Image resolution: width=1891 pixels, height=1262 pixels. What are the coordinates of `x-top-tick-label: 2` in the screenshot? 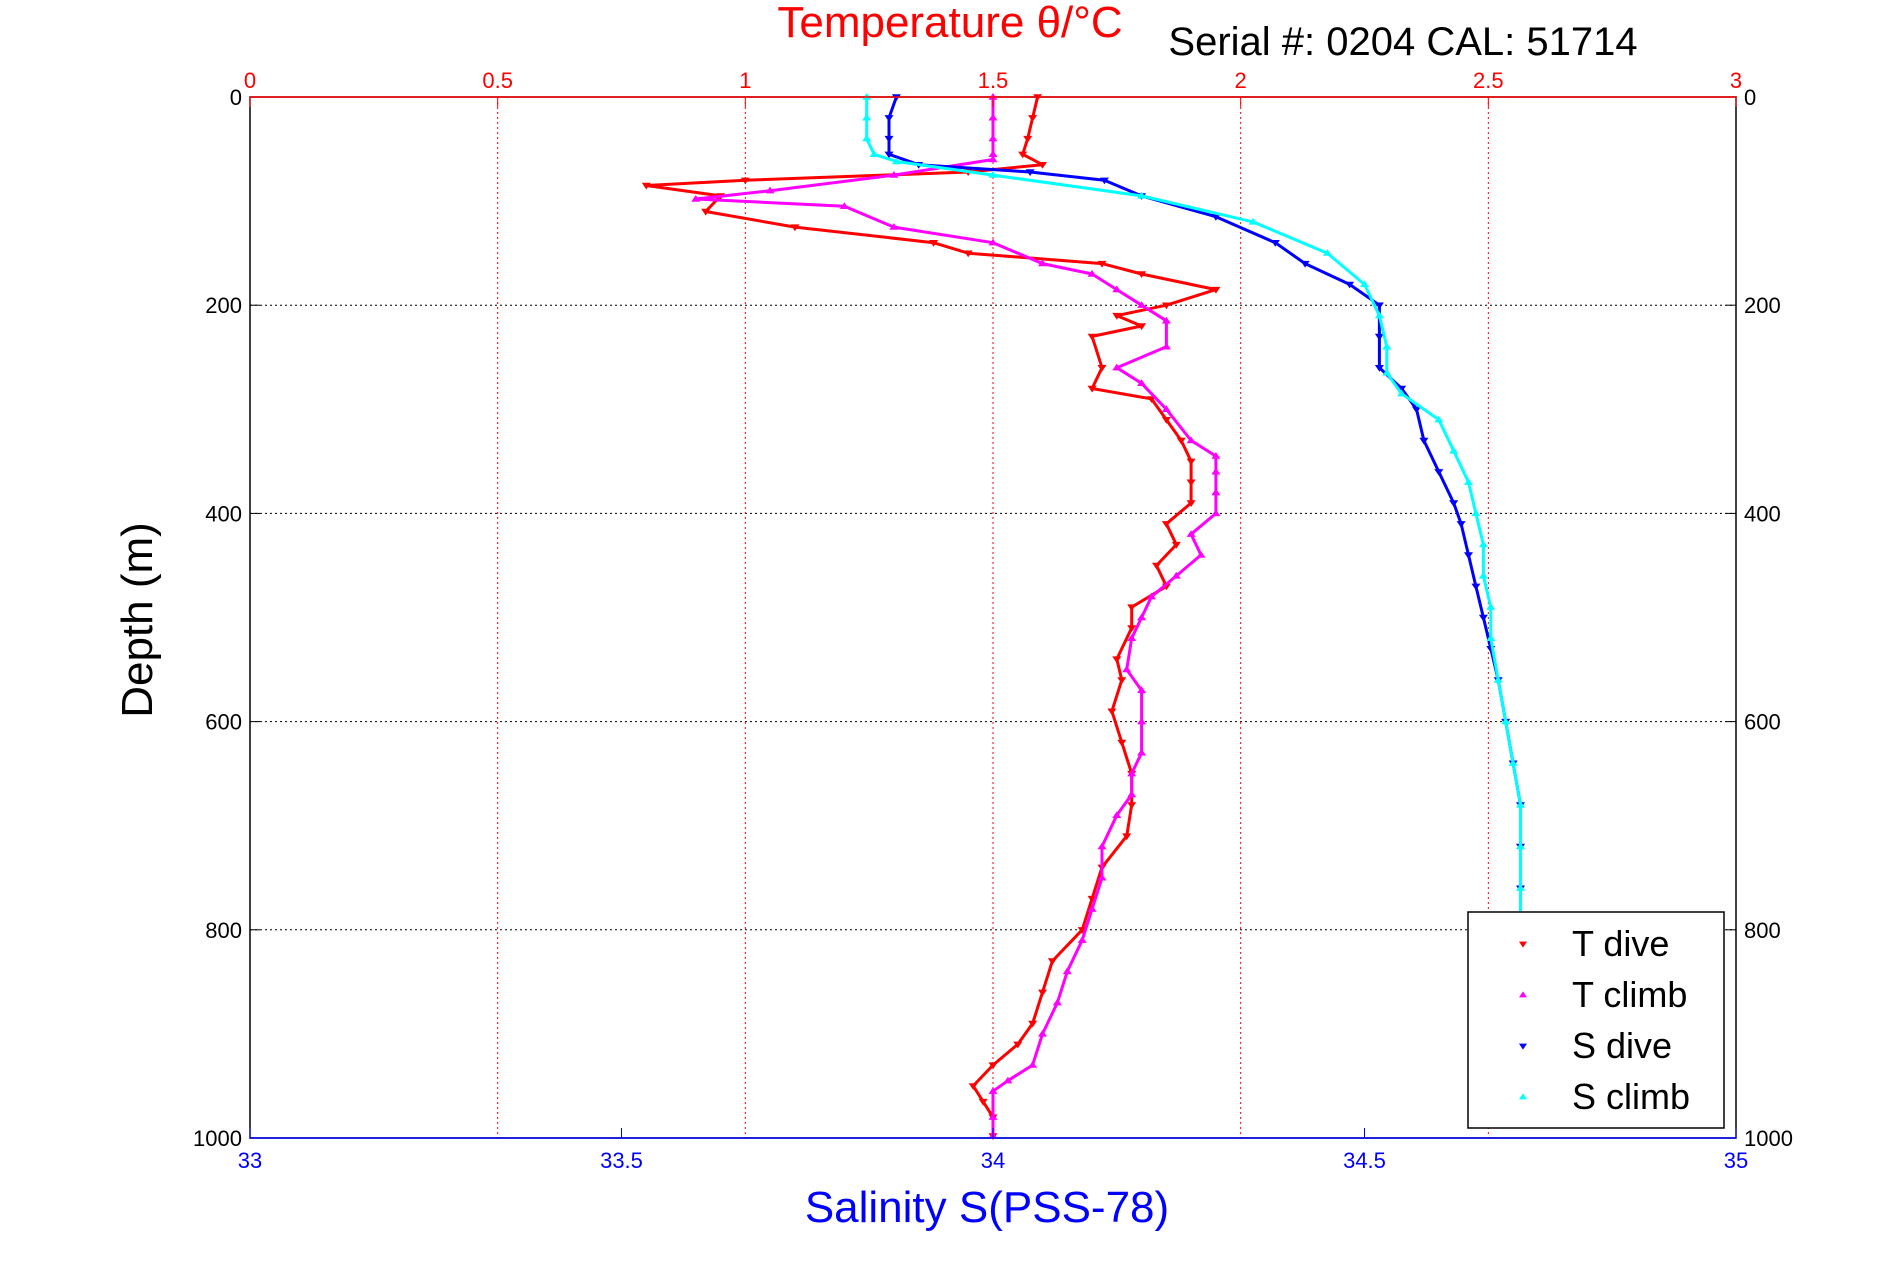 It's located at (1241, 80).